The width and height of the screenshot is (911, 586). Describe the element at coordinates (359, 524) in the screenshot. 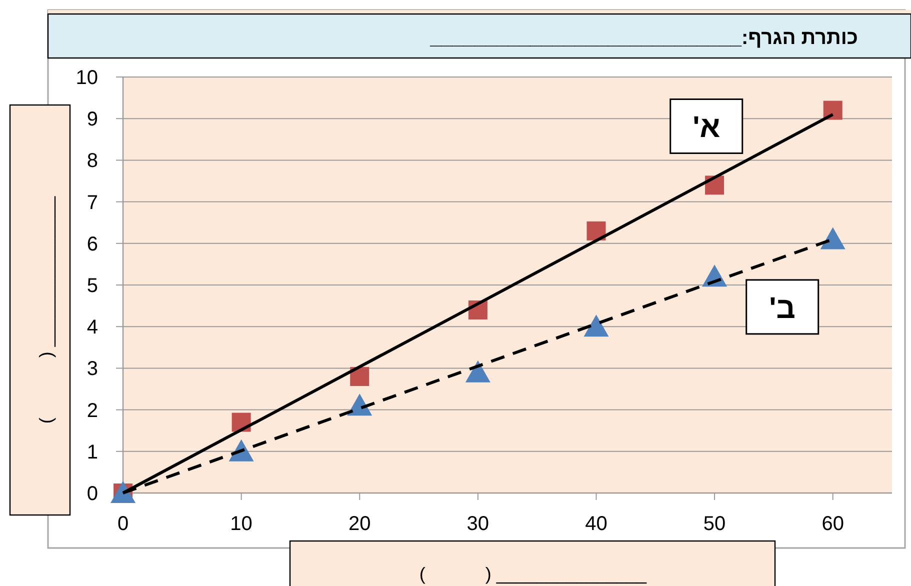

I see `x-tick-label: 20` at that location.